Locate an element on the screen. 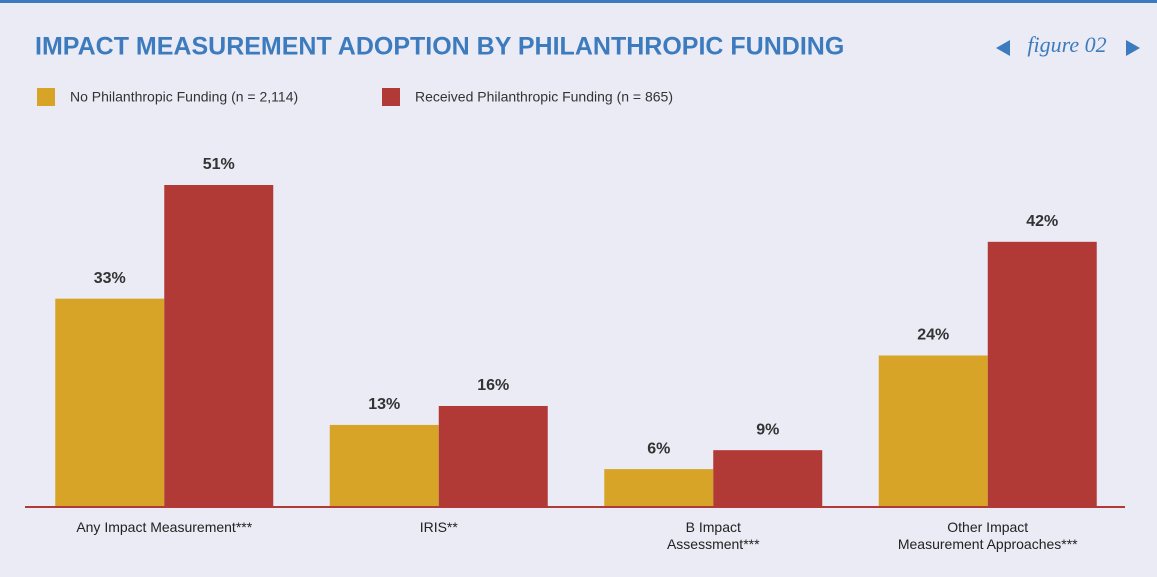 Image resolution: width=1157 pixels, height=577 pixels. value-label: 13% is located at coordinates (384, 404).